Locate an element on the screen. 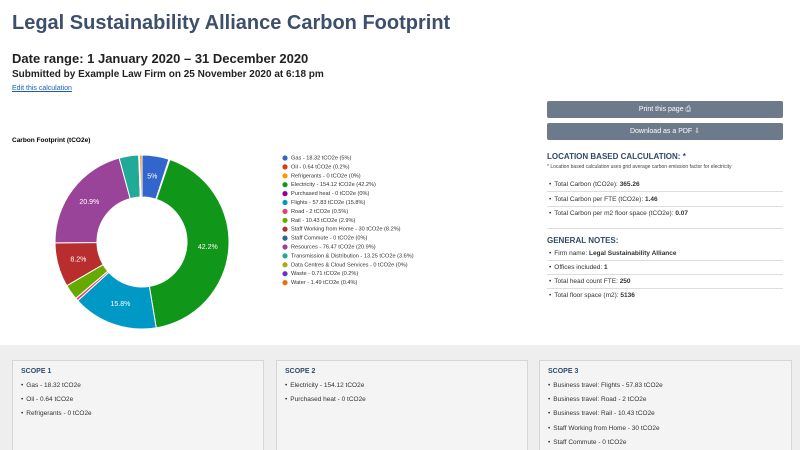 The height and width of the screenshot is (450, 800). scope-title: SCOPE 1 is located at coordinates (36, 371).